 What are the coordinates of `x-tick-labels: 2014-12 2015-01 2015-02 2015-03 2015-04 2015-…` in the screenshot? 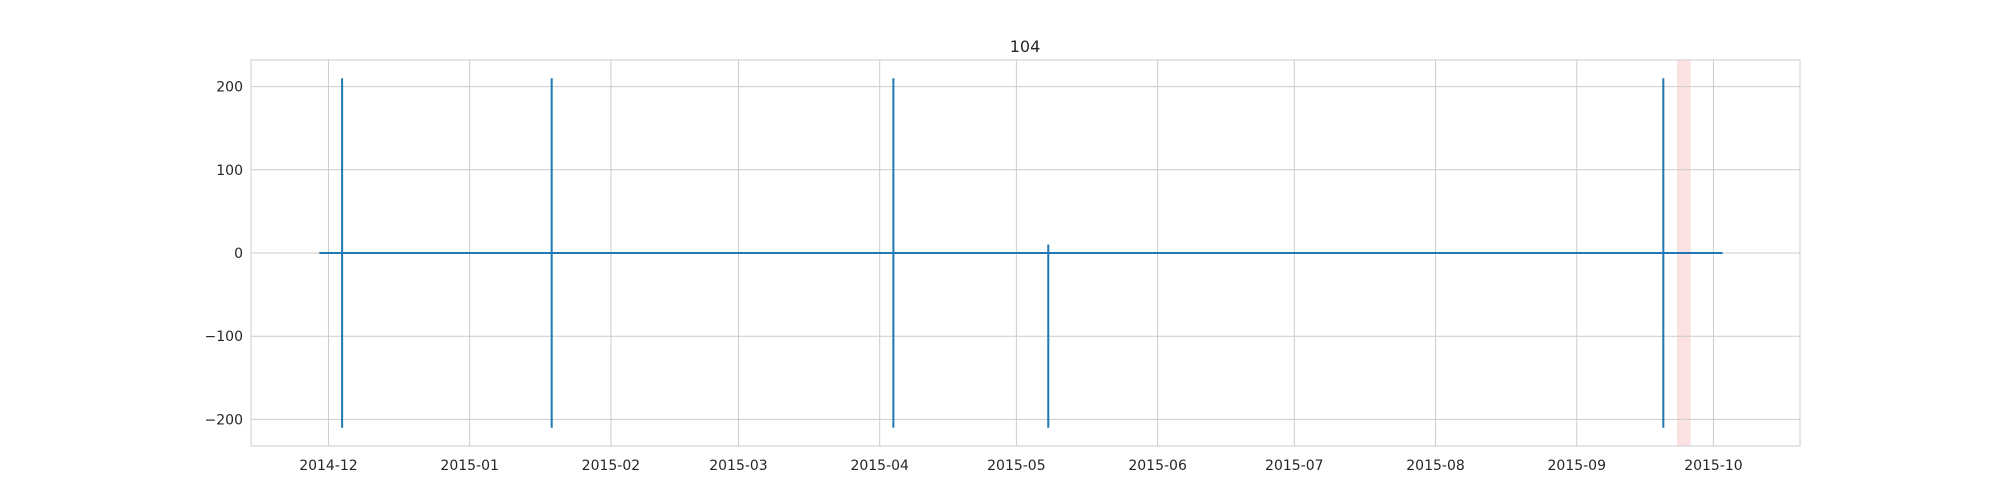 It's located at (1020, 466).